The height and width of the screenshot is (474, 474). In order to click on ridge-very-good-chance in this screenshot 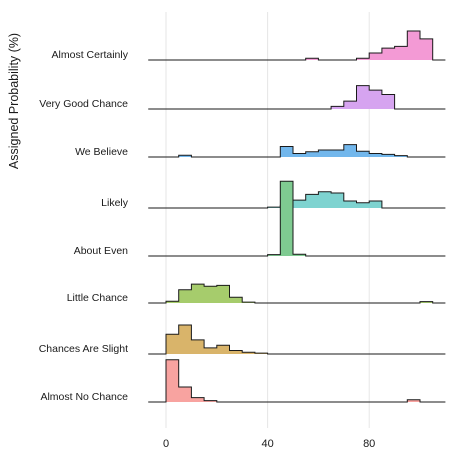, I will do `click(297, 97)`.